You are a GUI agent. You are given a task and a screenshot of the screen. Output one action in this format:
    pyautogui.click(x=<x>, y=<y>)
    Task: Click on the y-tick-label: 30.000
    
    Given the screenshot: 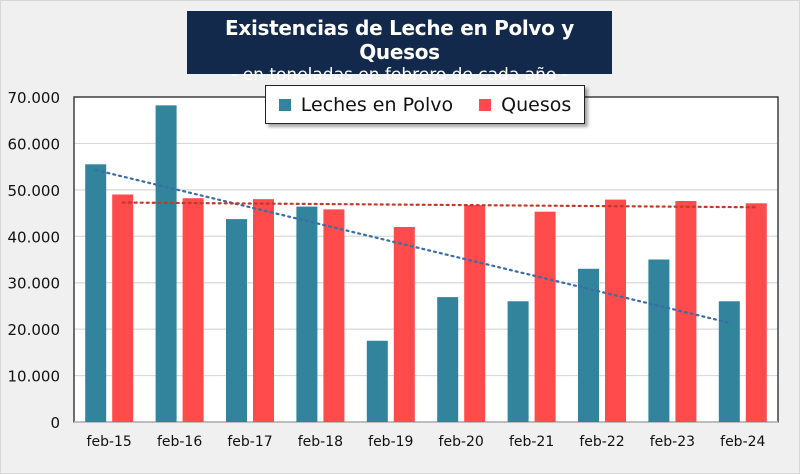 What is the action you would take?
    pyautogui.click(x=34, y=284)
    